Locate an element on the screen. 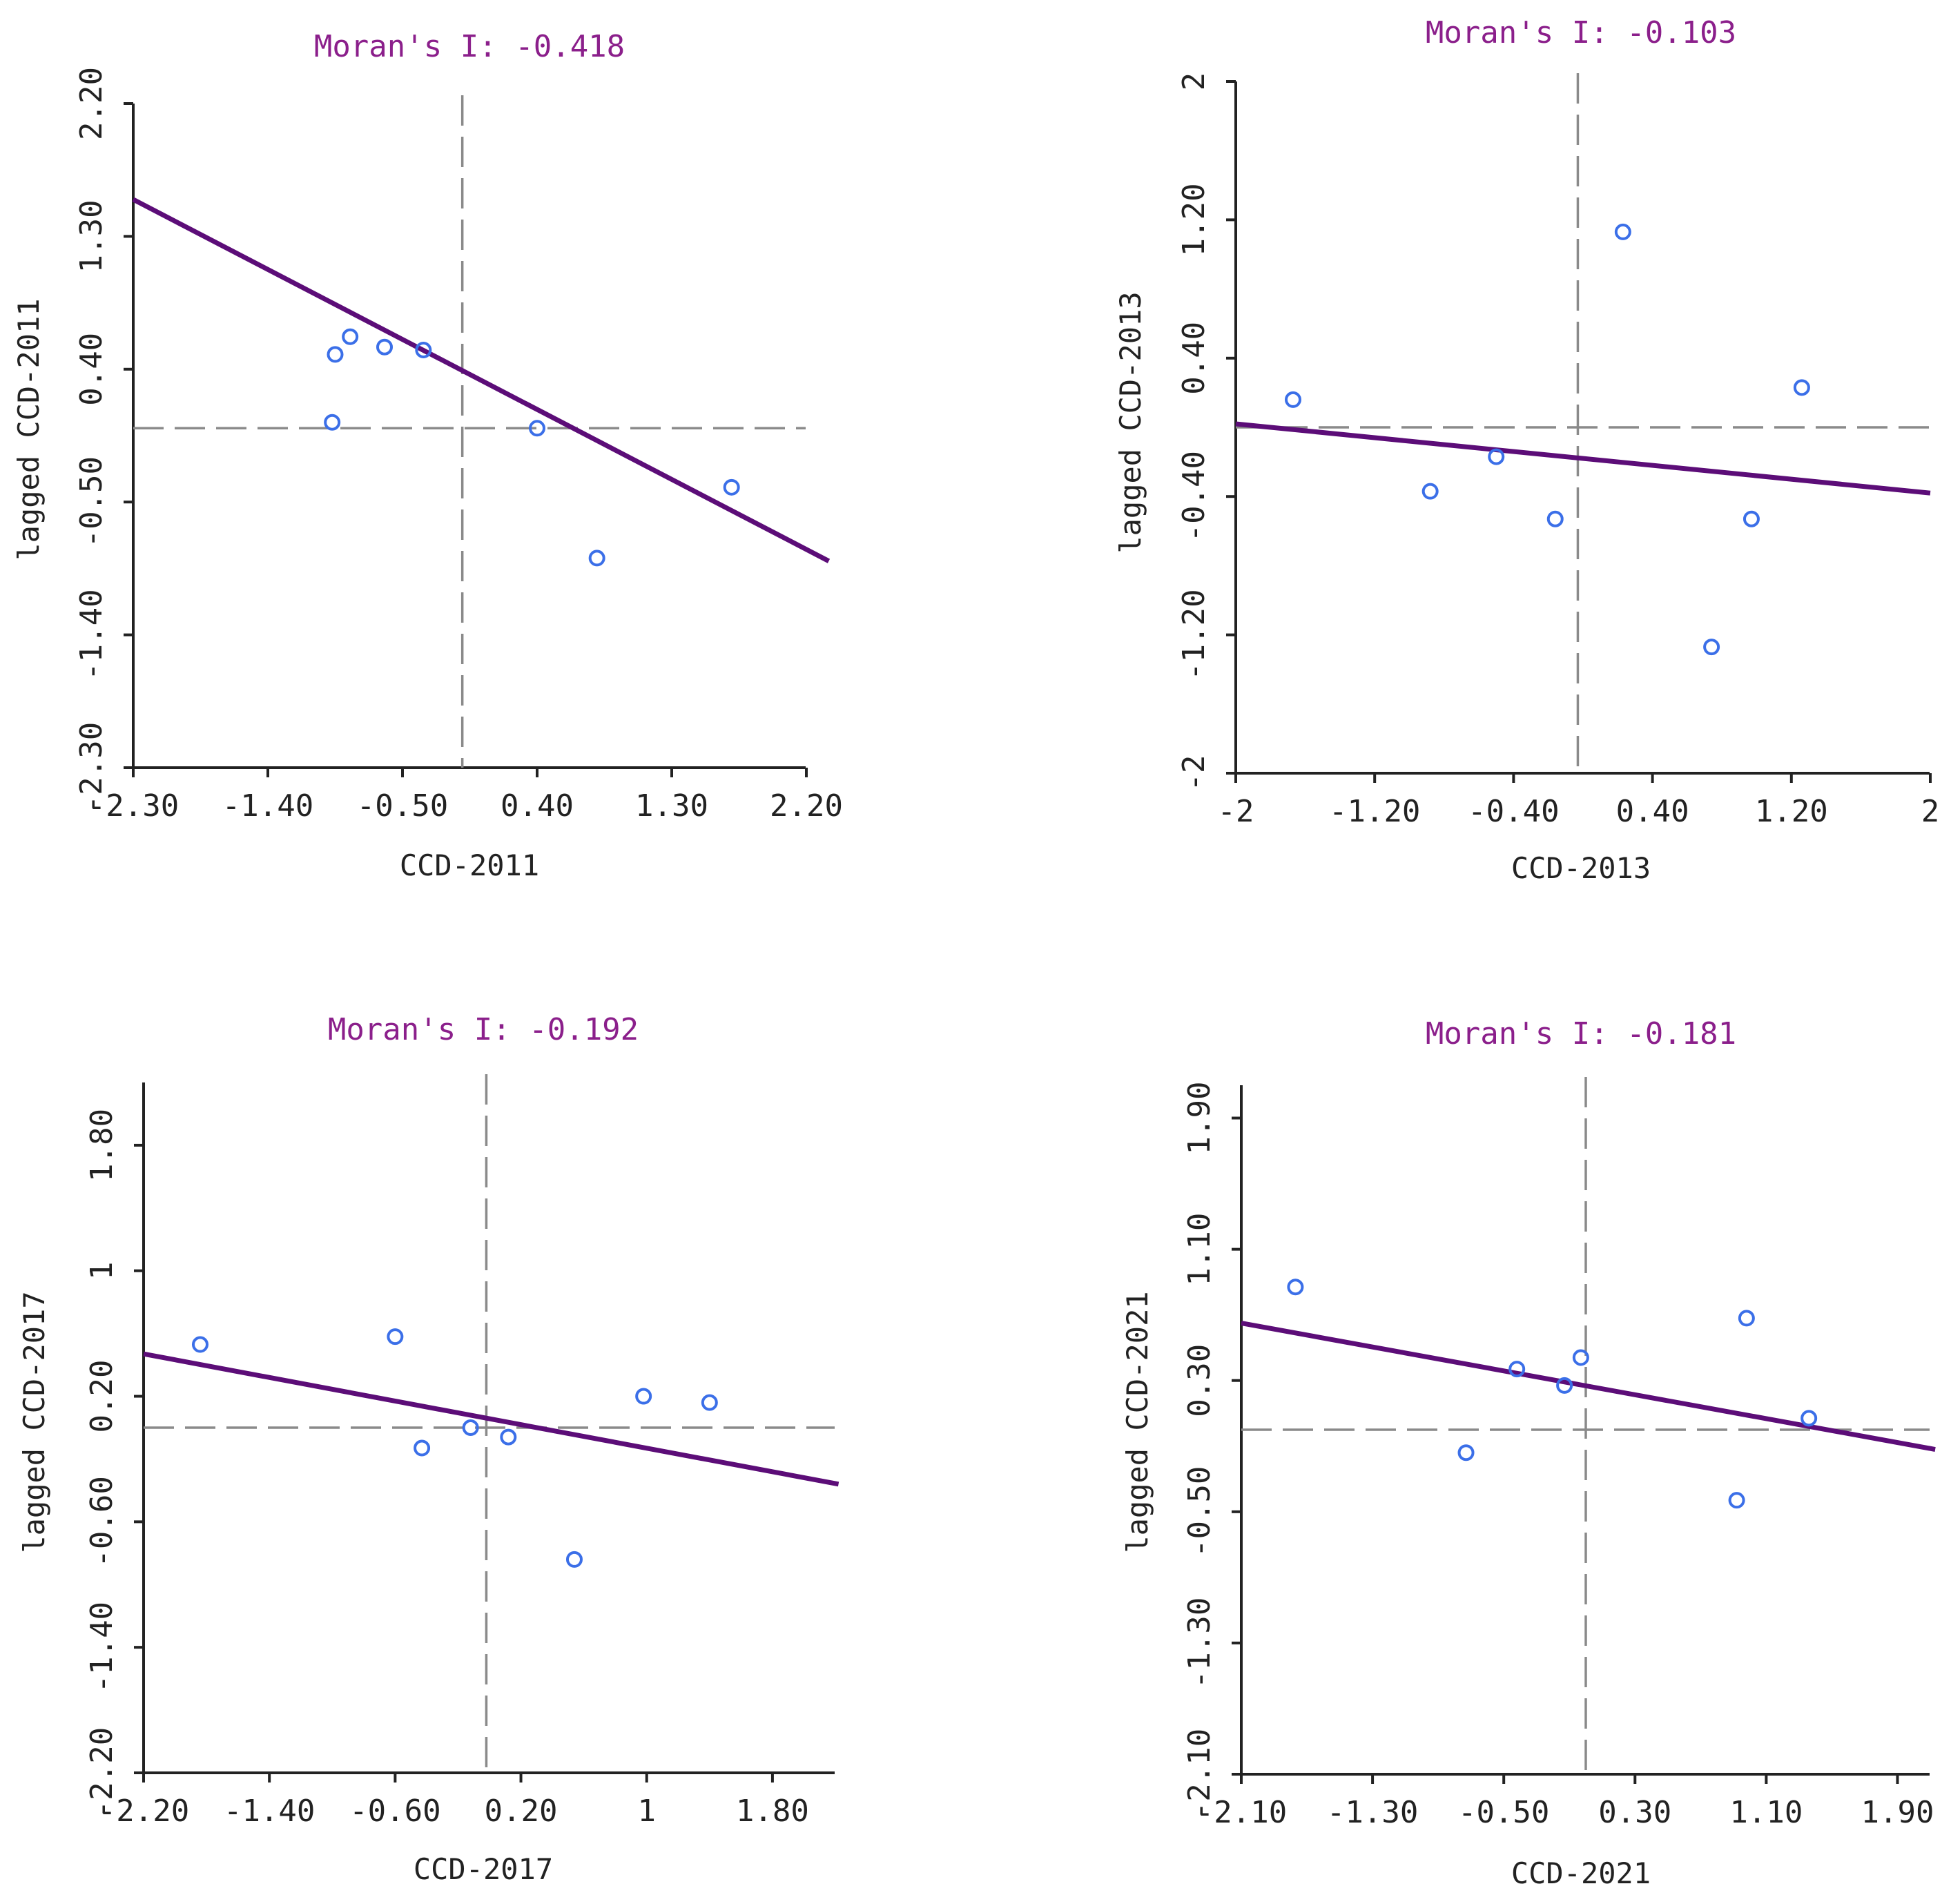 The width and height of the screenshot is (1951, 1904). chart-title: Moran's I: -0.103 is located at coordinates (1581, 32).